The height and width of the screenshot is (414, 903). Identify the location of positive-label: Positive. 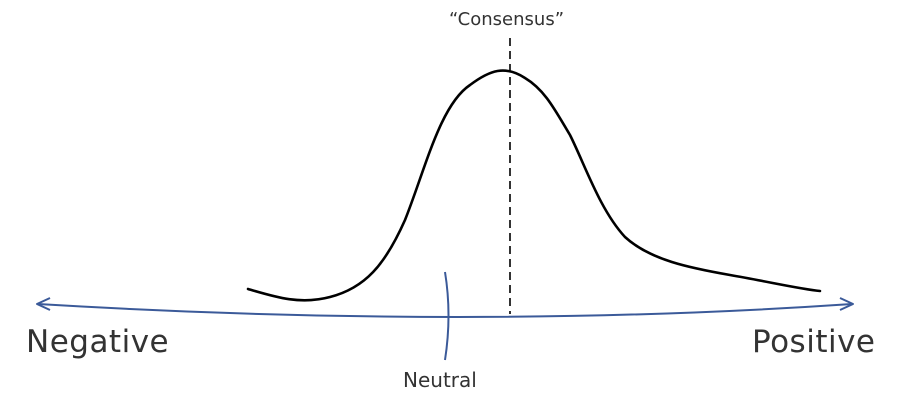
(814, 342).